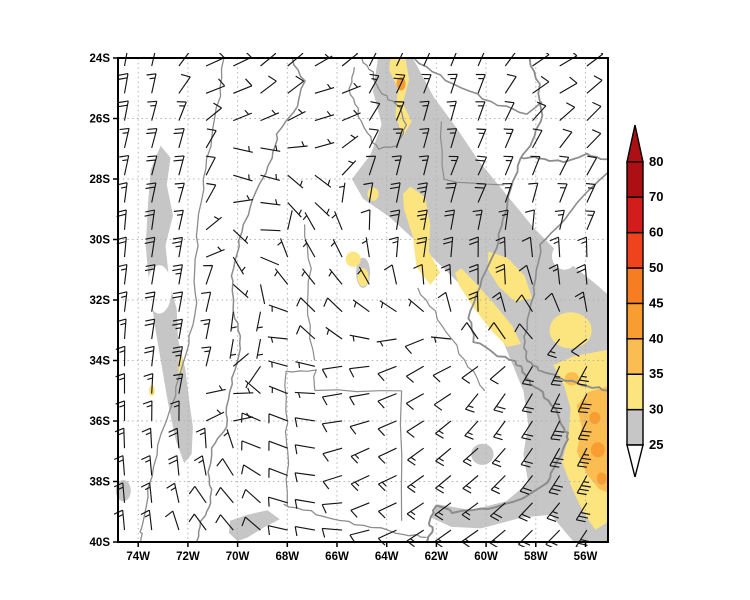 This screenshot has width=750, height=600. Describe the element at coordinates (451, 339) in the screenshot. I see `geo-line-cordoba-santafe-border` at that location.